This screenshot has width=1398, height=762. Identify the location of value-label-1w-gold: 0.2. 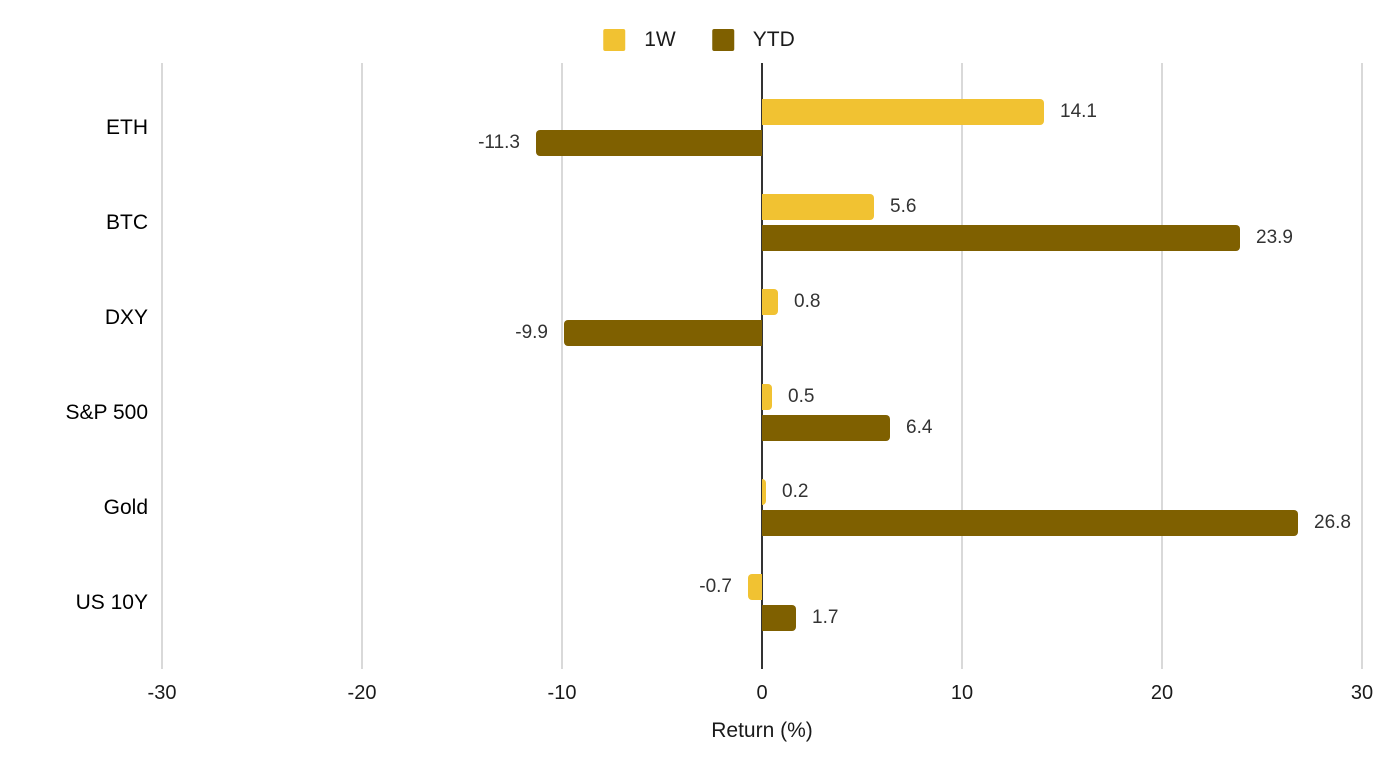
(795, 491).